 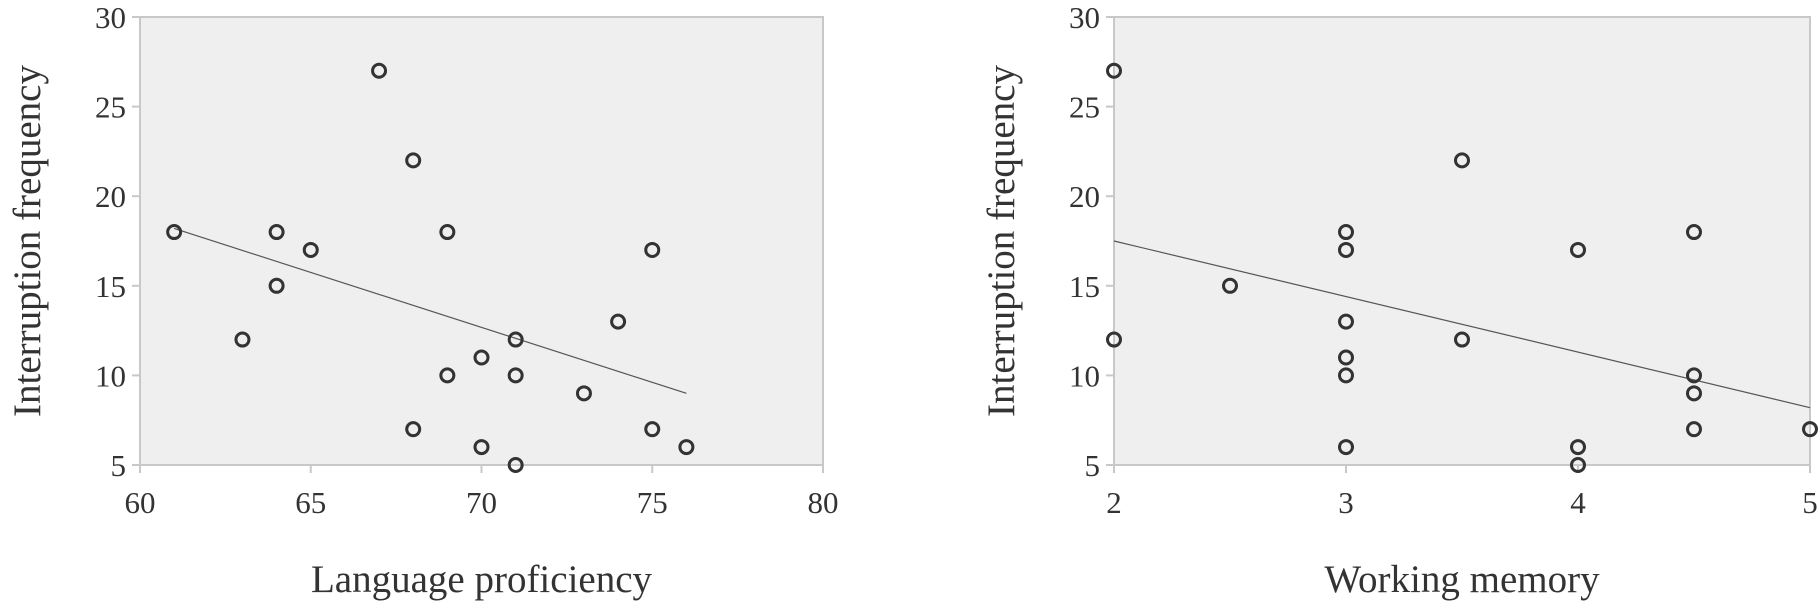 I want to click on x-axis-title: Working memory, so click(x=1462, y=579).